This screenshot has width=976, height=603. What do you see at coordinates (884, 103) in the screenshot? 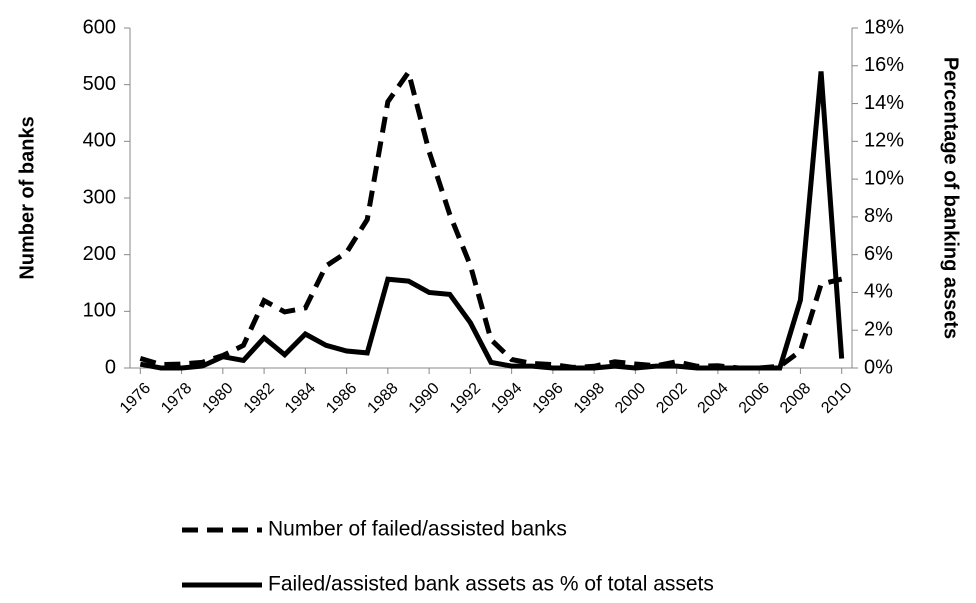
I see `y2-tick-label: 14%` at bounding box center [884, 103].